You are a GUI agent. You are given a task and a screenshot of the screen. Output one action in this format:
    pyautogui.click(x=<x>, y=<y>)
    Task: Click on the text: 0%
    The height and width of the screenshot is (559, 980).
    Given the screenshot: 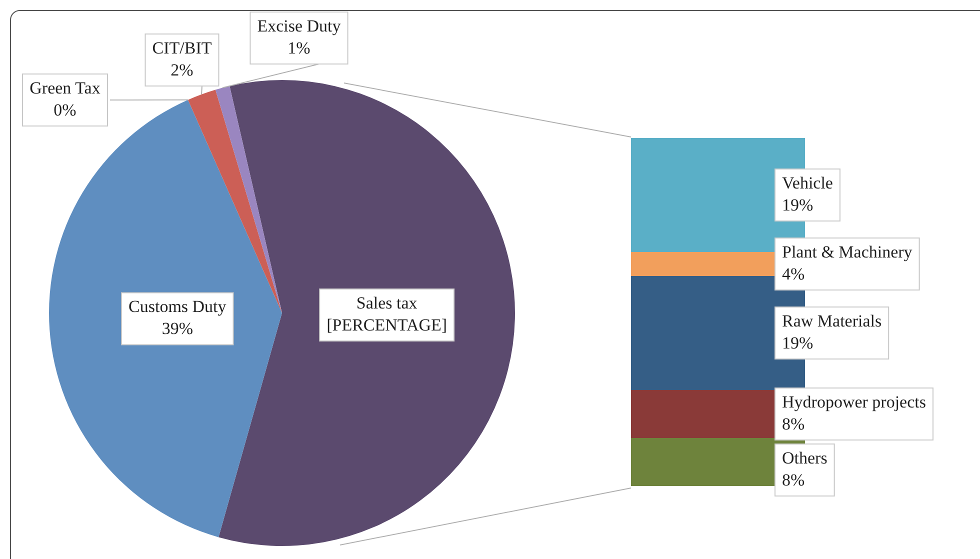 What is the action you would take?
    pyautogui.click(x=65, y=110)
    